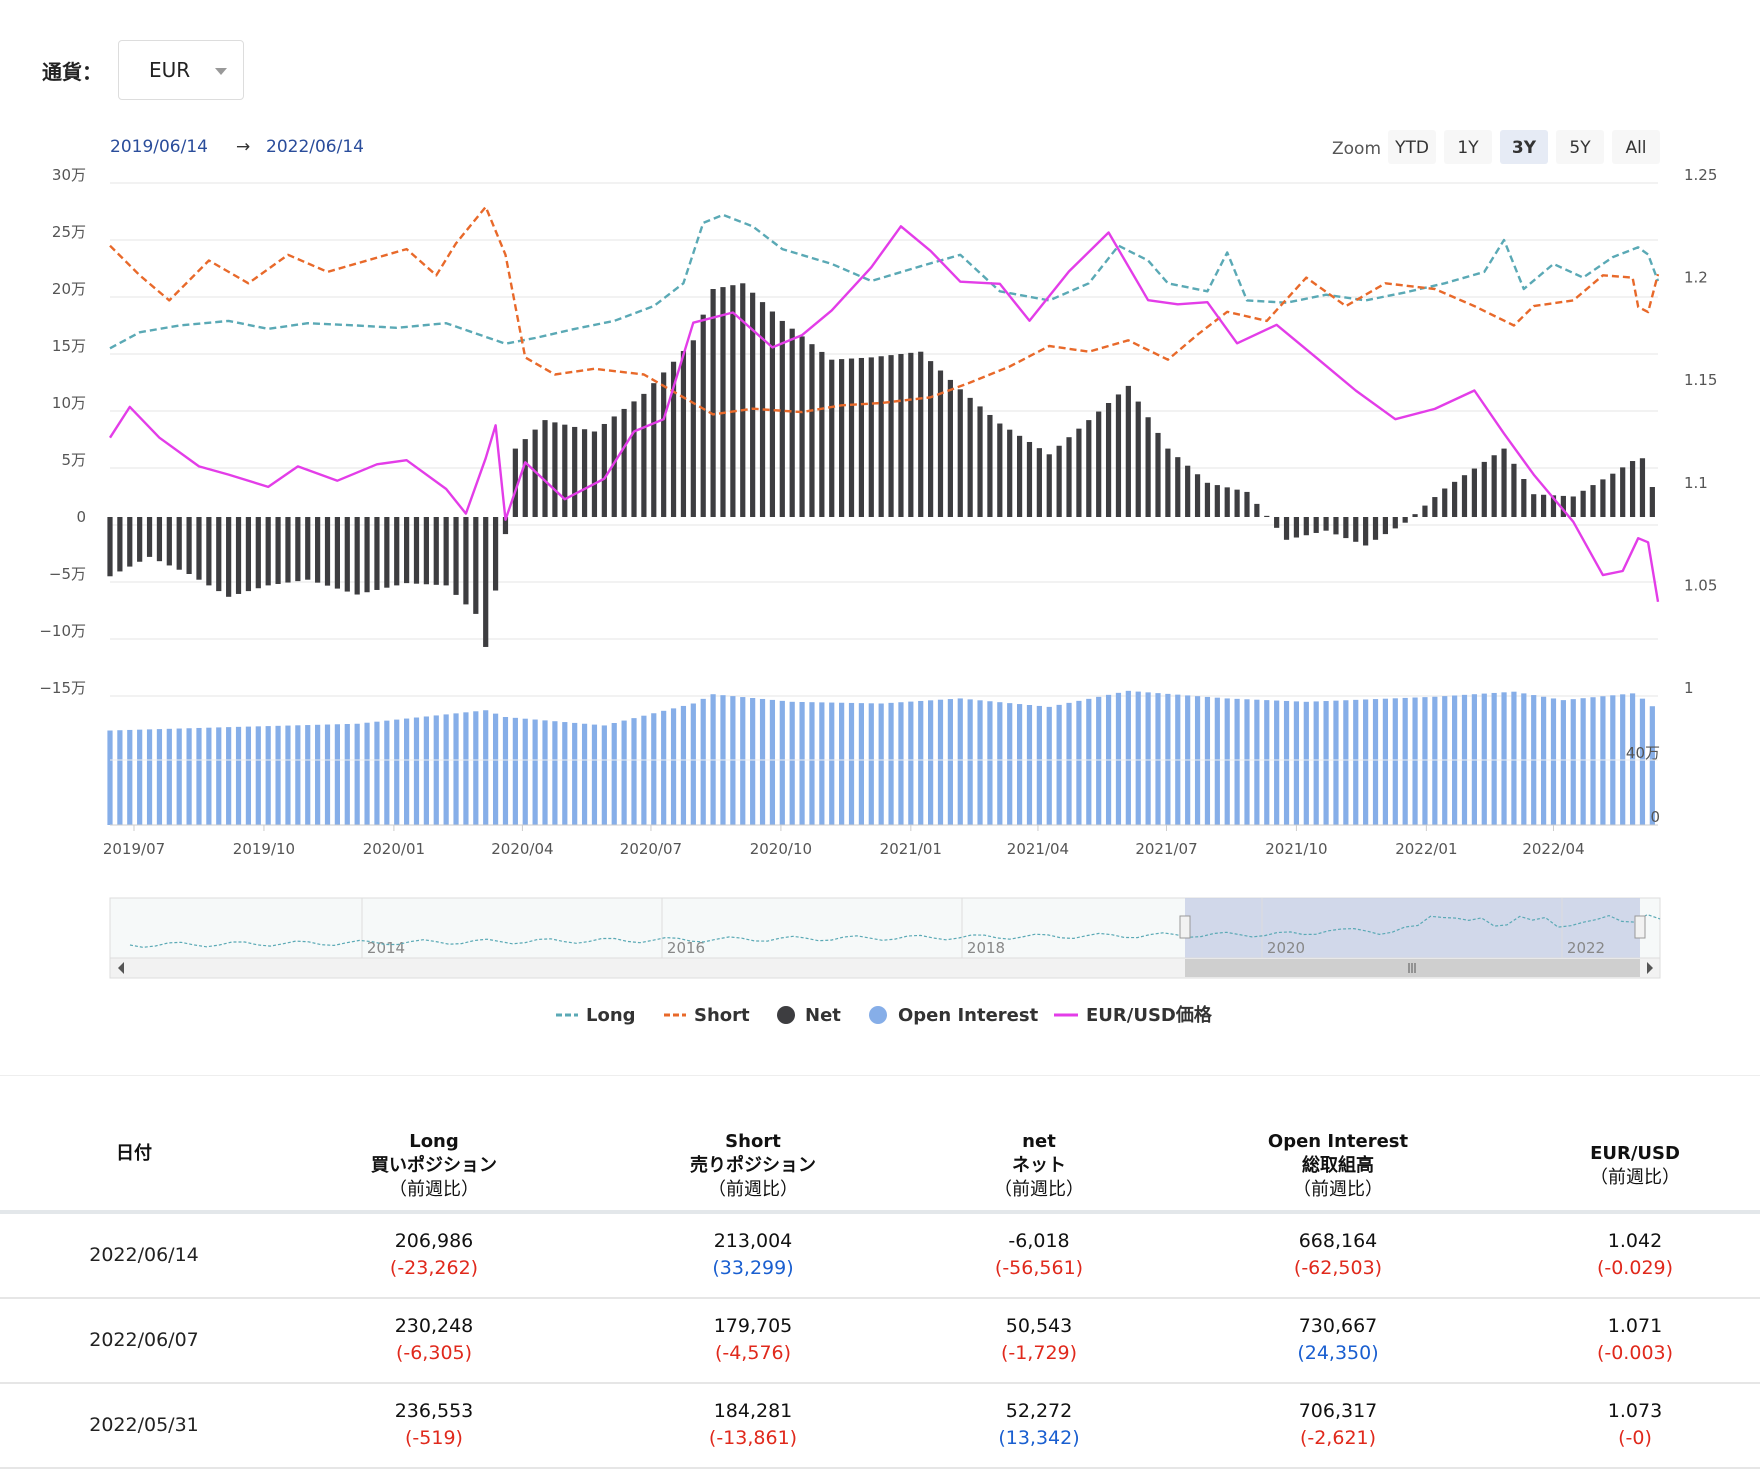  I want to click on zoom-button-label: All, so click(1635, 148).